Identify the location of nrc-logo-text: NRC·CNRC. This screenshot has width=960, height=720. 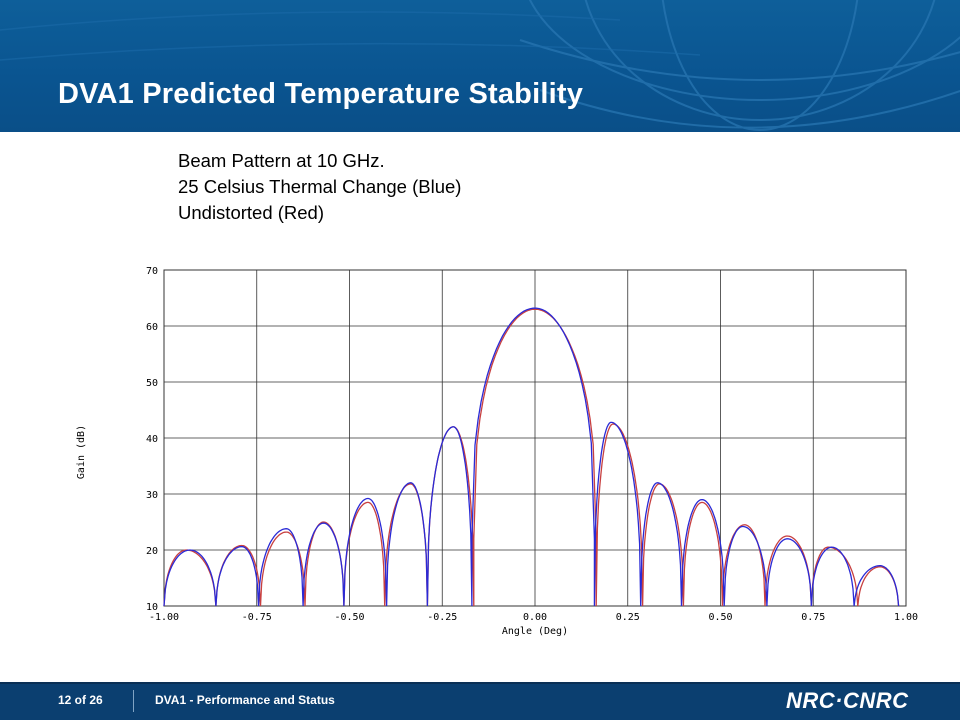
(847, 700).